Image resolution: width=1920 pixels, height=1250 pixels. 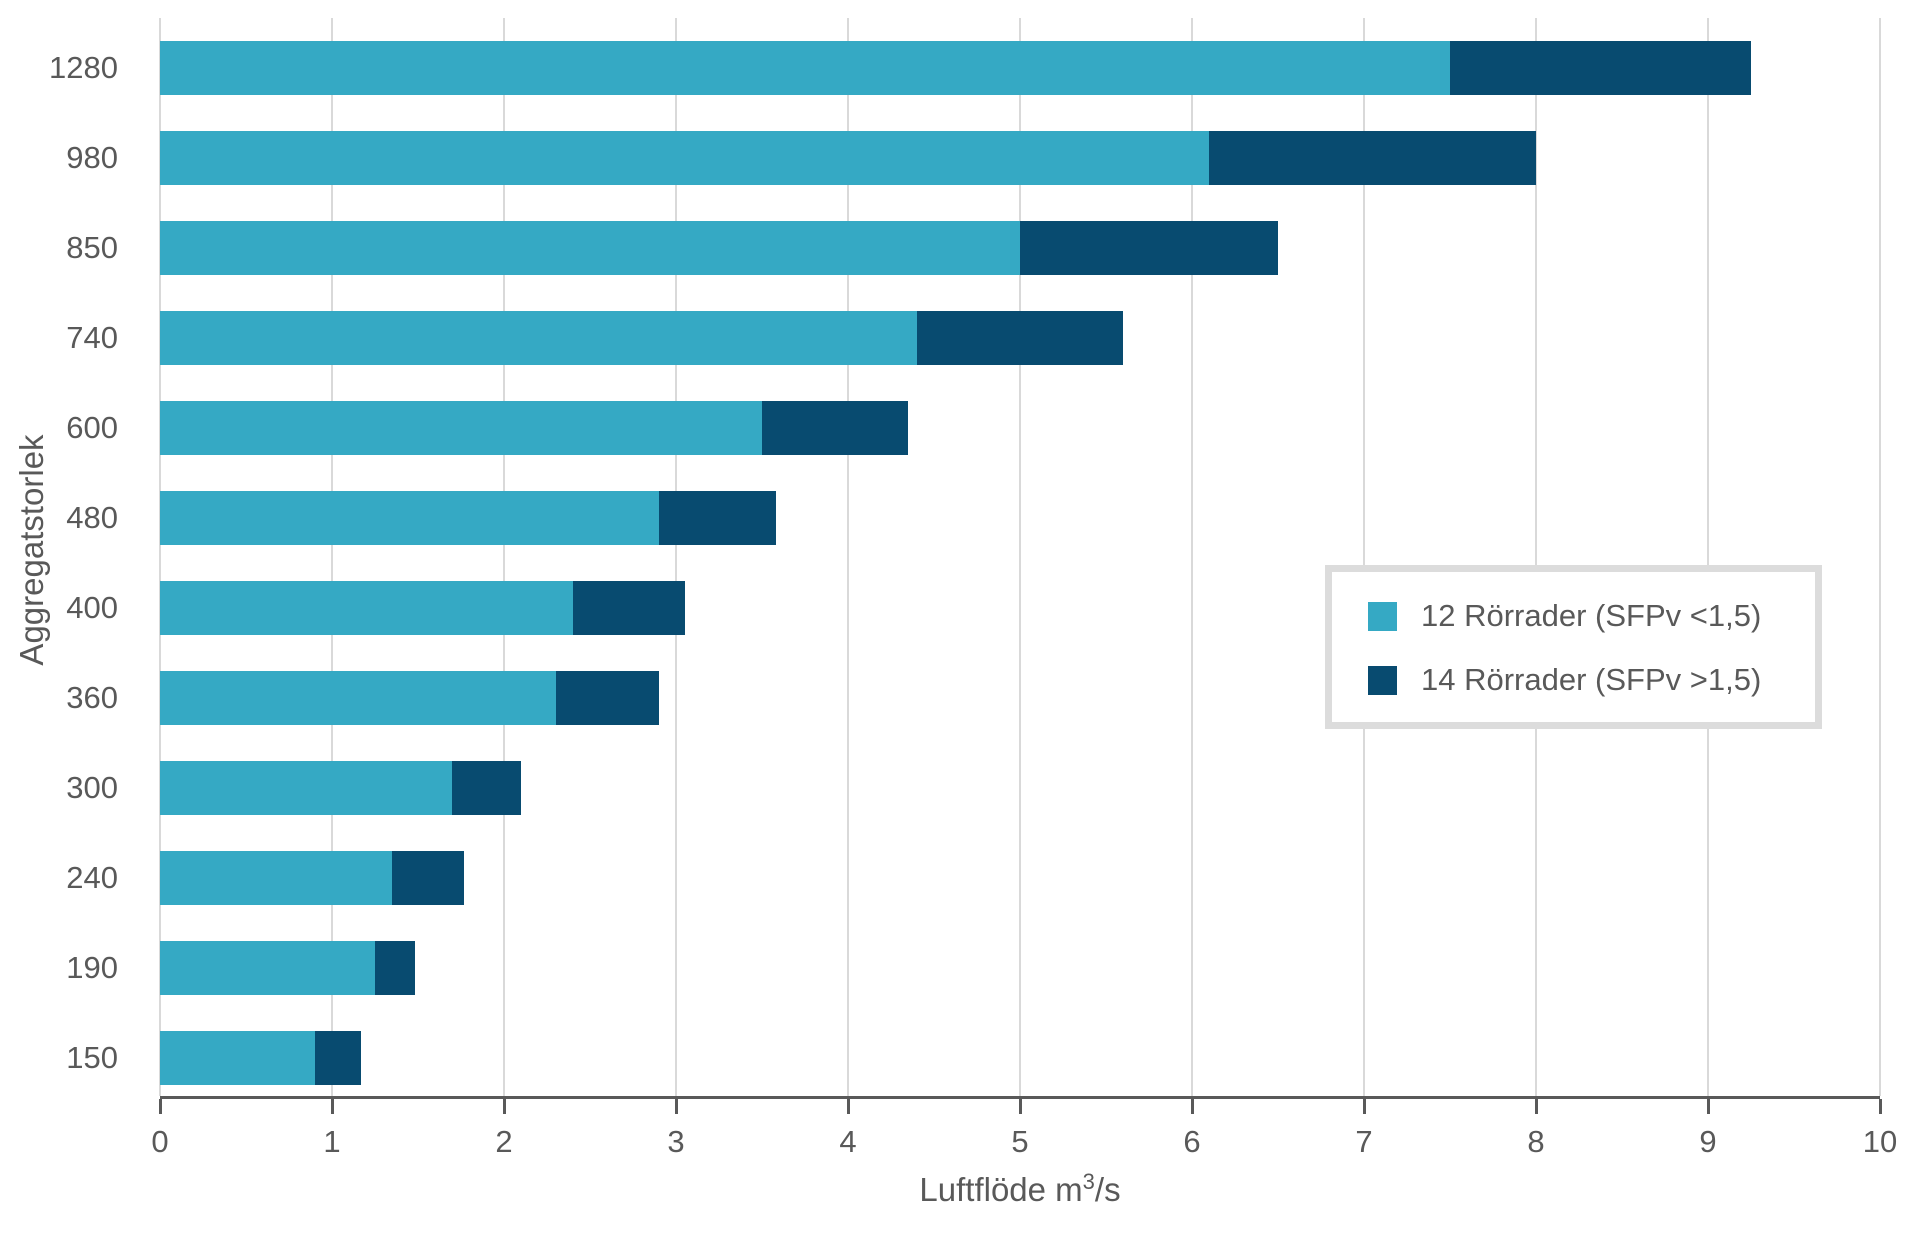 What do you see at coordinates (1536, 1141) in the screenshot?
I see `x-tick-label: 8` at bounding box center [1536, 1141].